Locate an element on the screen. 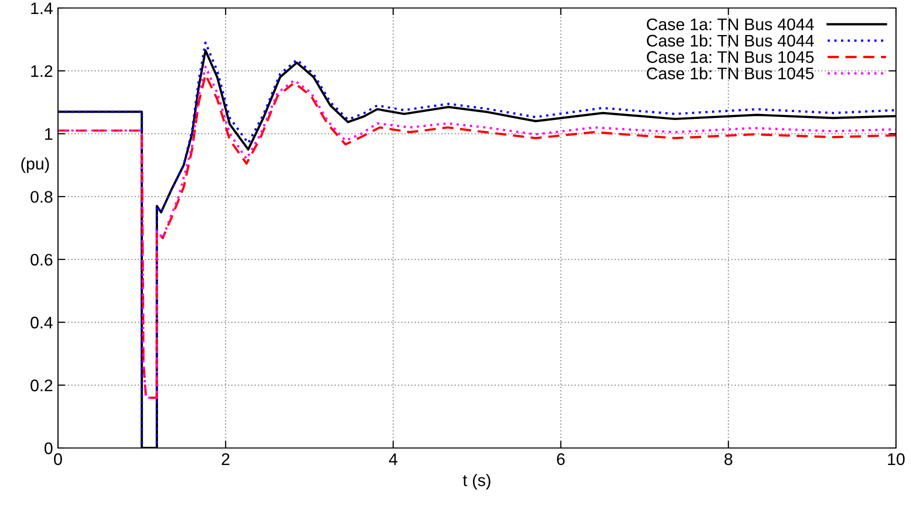 Image resolution: width=911 pixels, height=522 pixels. y-axis-title: (pu) is located at coordinates (35, 165).